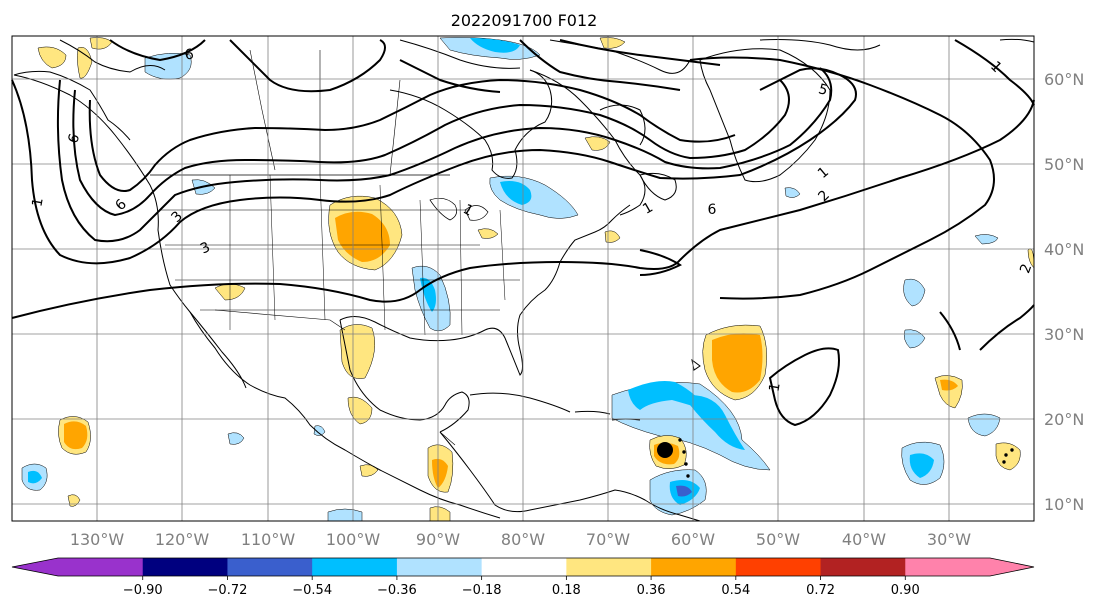  Describe the element at coordinates (778, 539) in the screenshot. I see `lon-tick-50w: 50°W` at that location.